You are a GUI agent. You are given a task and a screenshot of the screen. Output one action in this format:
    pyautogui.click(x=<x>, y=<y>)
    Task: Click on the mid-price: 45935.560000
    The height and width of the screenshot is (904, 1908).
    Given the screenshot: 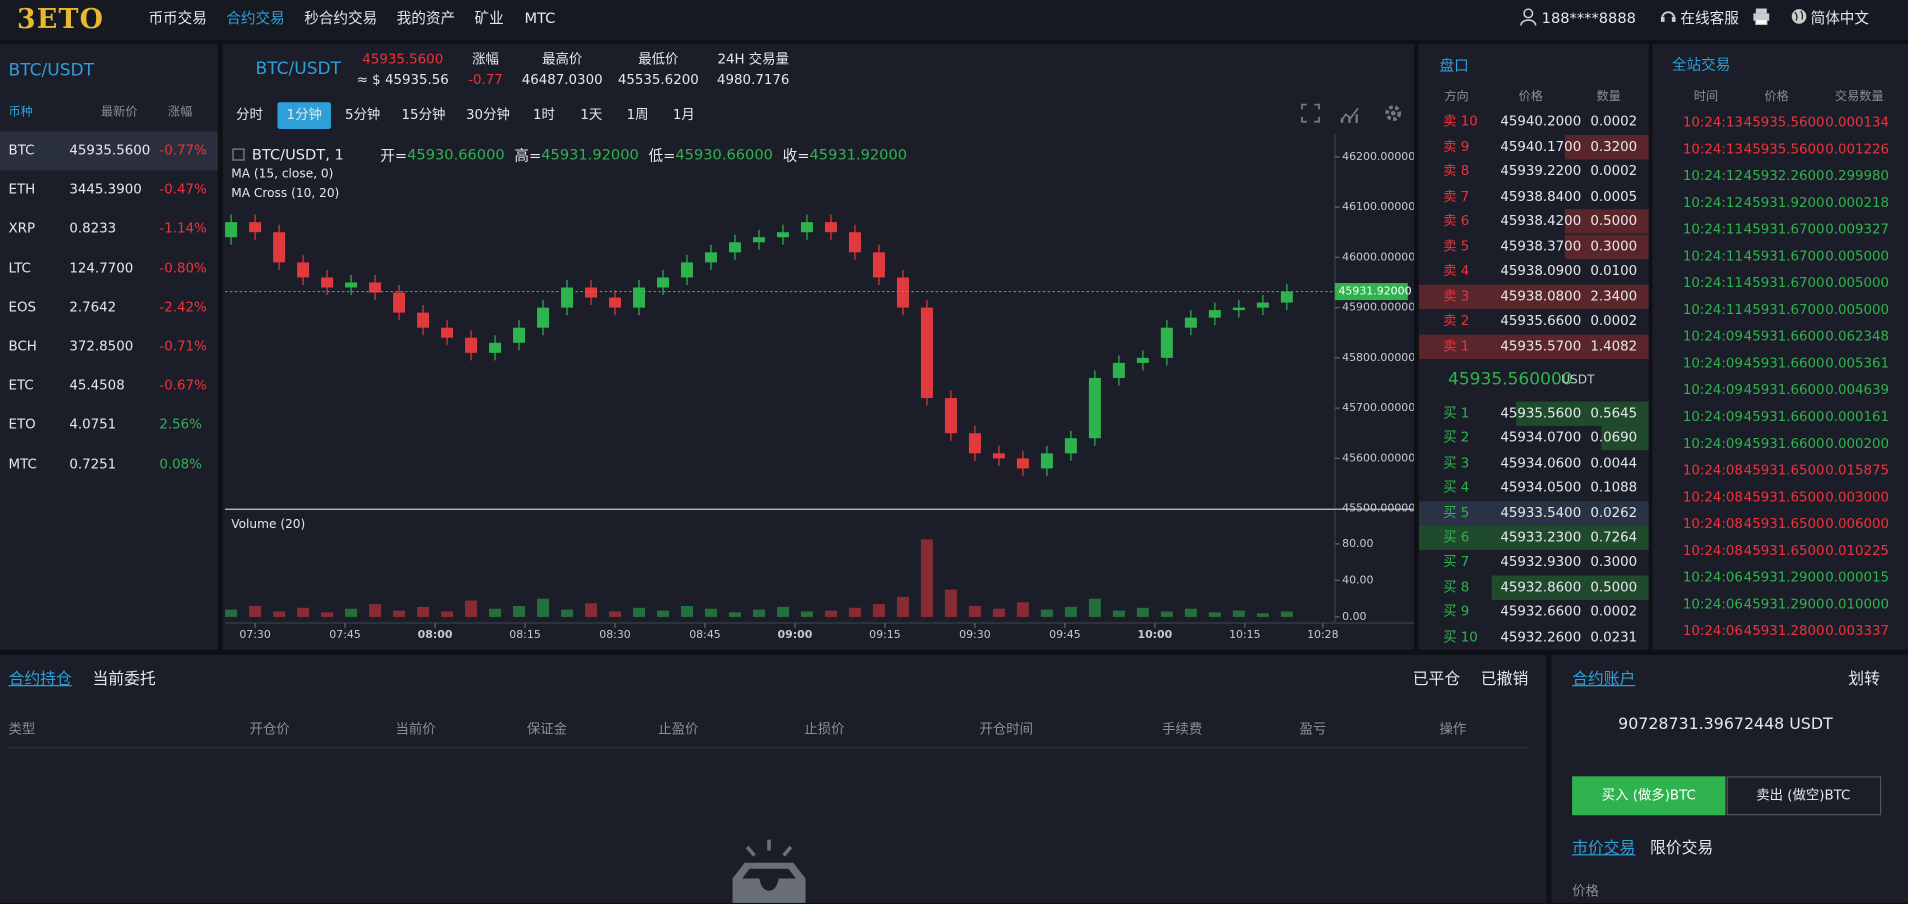 What is the action you would take?
    pyautogui.click(x=1510, y=379)
    